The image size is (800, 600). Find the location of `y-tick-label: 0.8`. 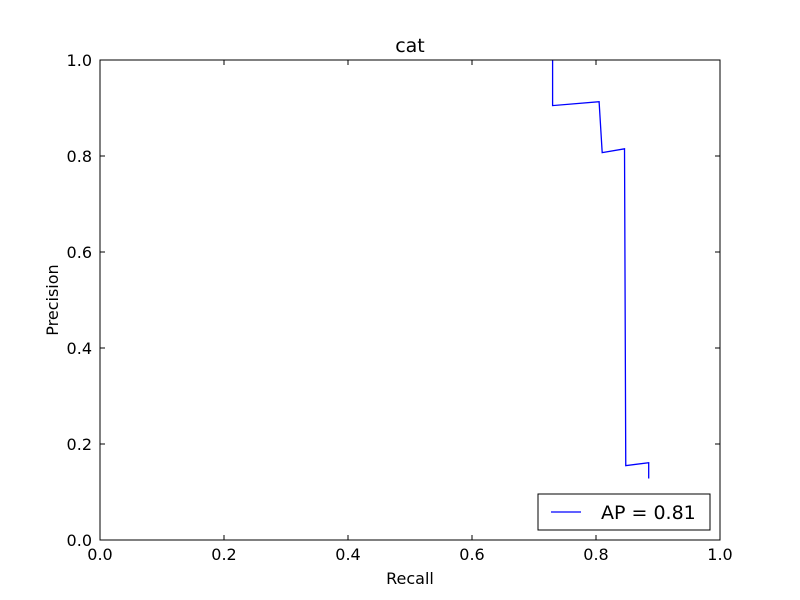

y-tick-label: 0.8 is located at coordinates (79, 156).